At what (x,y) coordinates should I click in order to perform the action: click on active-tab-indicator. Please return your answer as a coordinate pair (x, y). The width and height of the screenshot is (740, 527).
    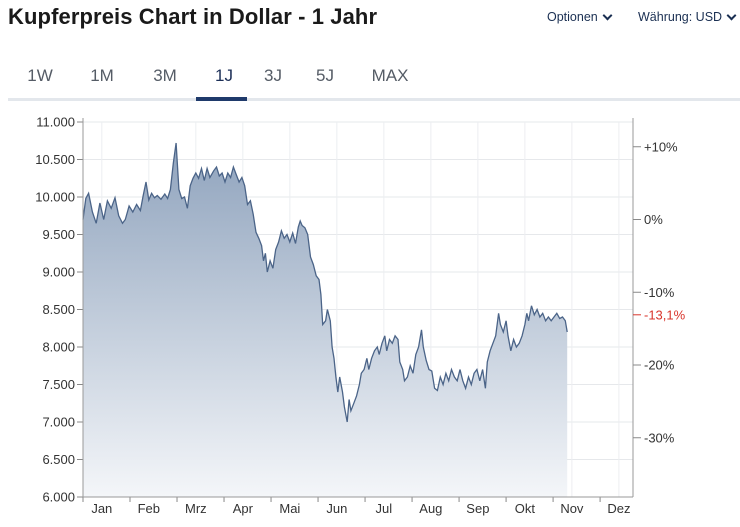
    Looking at the image, I should click on (221, 99).